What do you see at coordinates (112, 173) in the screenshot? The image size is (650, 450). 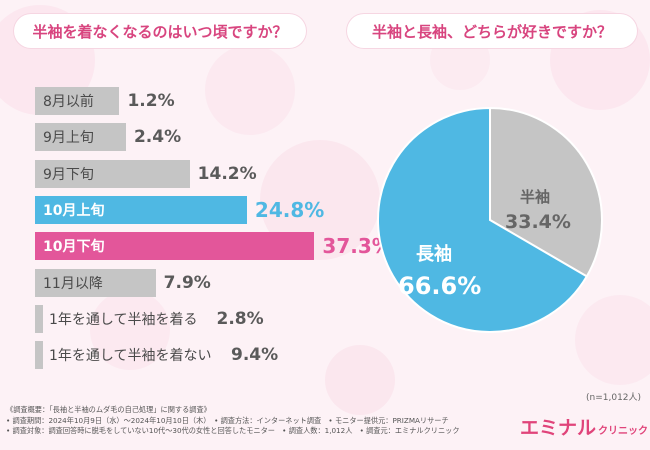 I see `bar-2: 9月下旬` at bounding box center [112, 173].